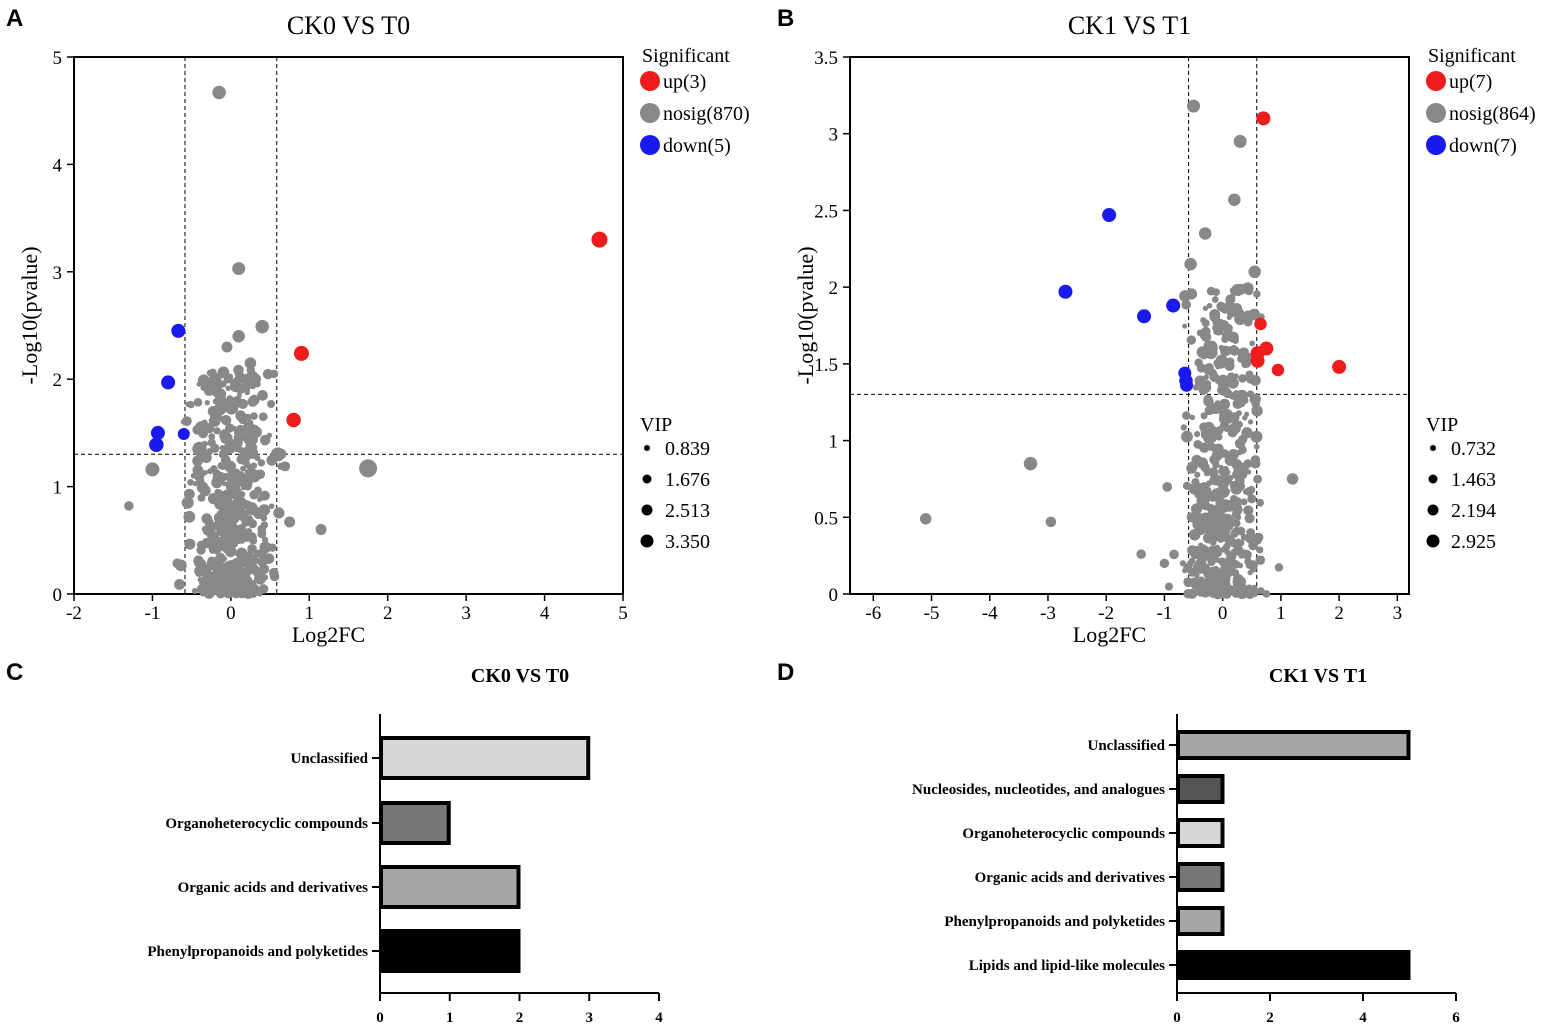 This screenshot has height=1031, width=1548. What do you see at coordinates (58, 165) in the screenshot?
I see `y-tick-label: 4` at bounding box center [58, 165].